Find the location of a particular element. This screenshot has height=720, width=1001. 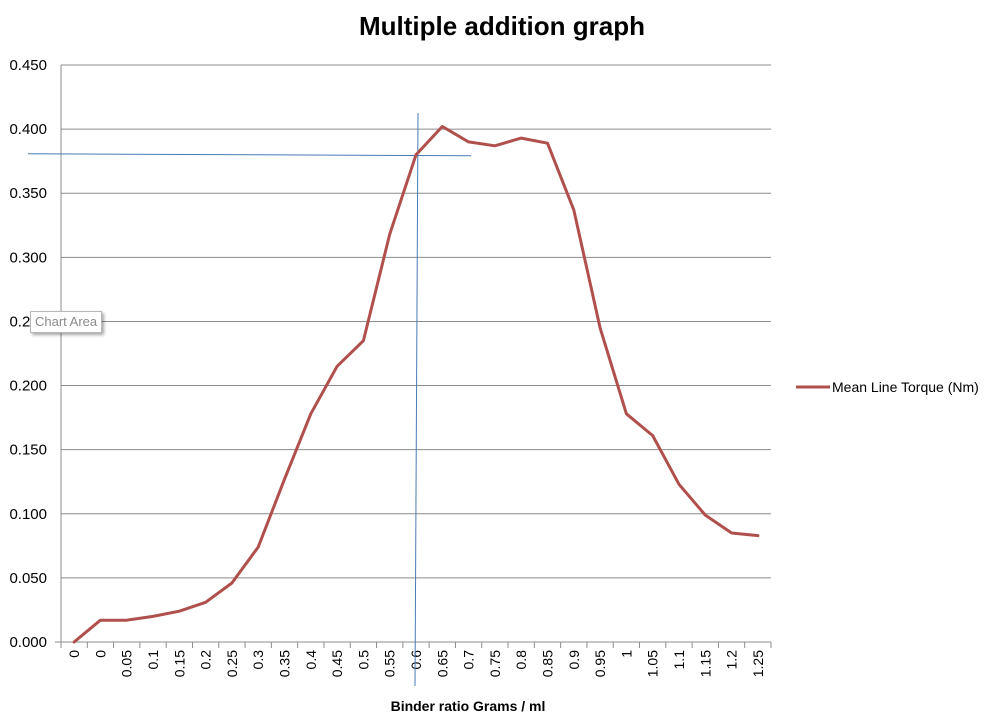

x-tick-label: 0.2 is located at coordinates (206, 660).